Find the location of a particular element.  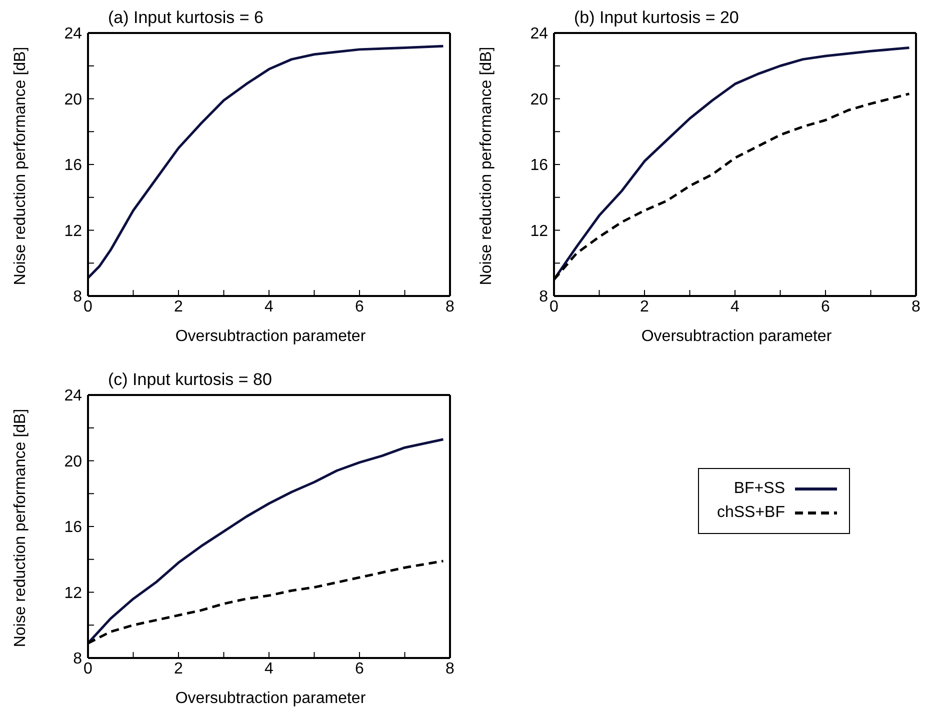

chart-title: (c) Input kurtosis = 80 is located at coordinates (190, 380).